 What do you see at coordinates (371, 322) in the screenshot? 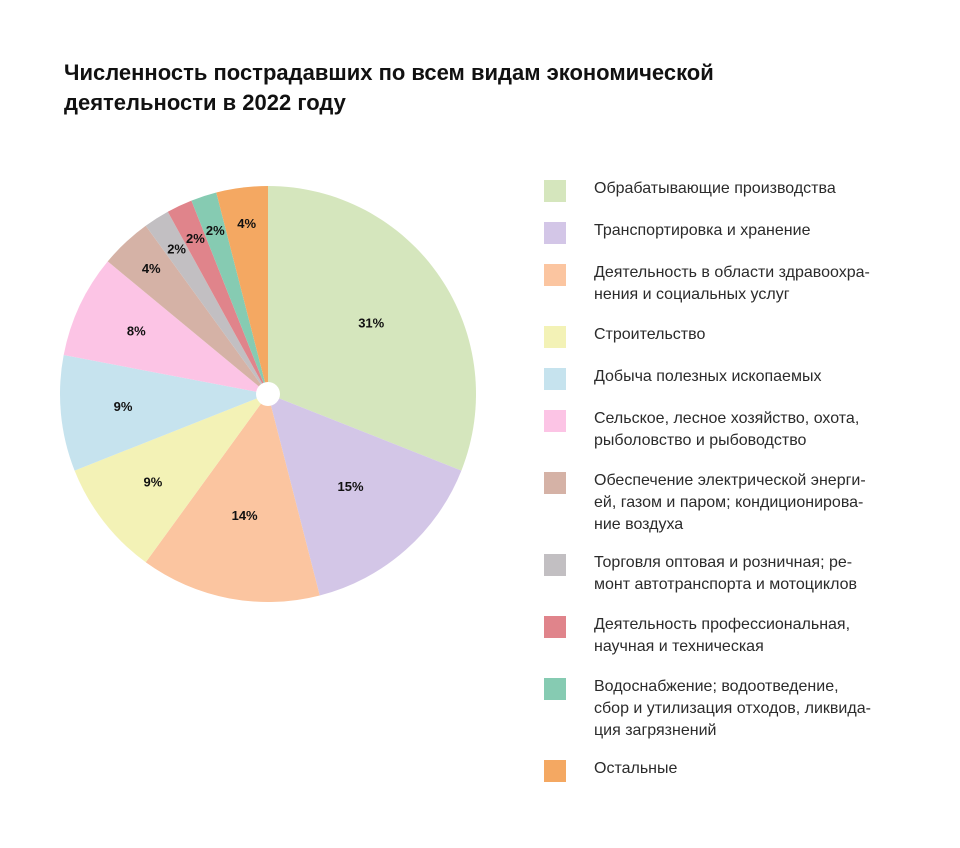
I see `slice-value-label-0: 31%` at bounding box center [371, 322].